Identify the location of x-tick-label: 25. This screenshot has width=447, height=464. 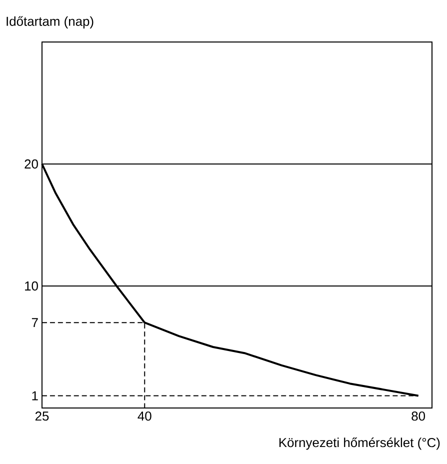
(42, 416).